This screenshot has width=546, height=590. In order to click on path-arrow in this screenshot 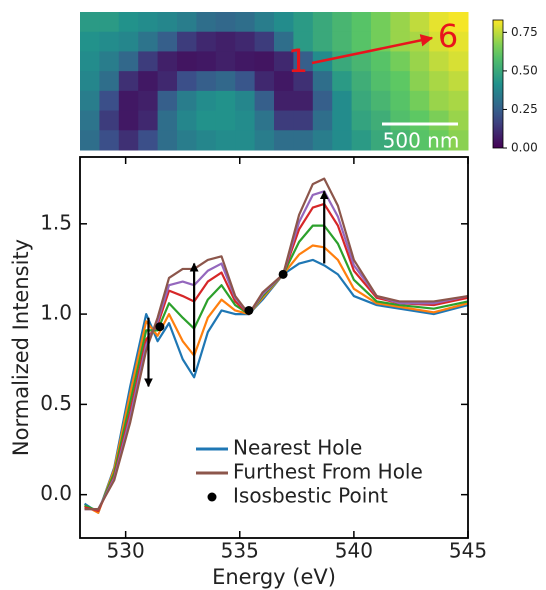, I will do `click(372, 49)`.